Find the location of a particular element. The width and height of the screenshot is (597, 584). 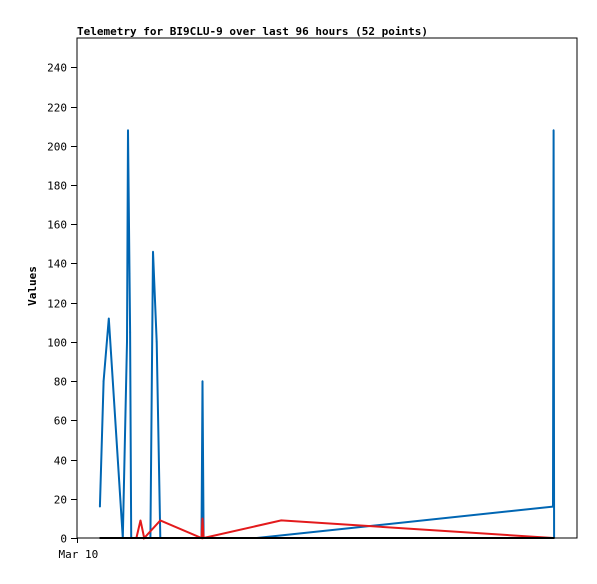

x-tick-label: Mar 10 is located at coordinates (79, 554).